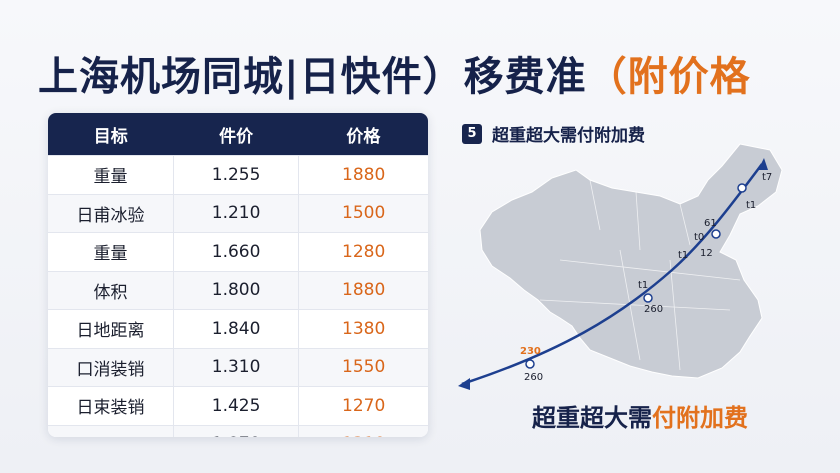  I want to click on cell-price: 1550, so click(363, 367).